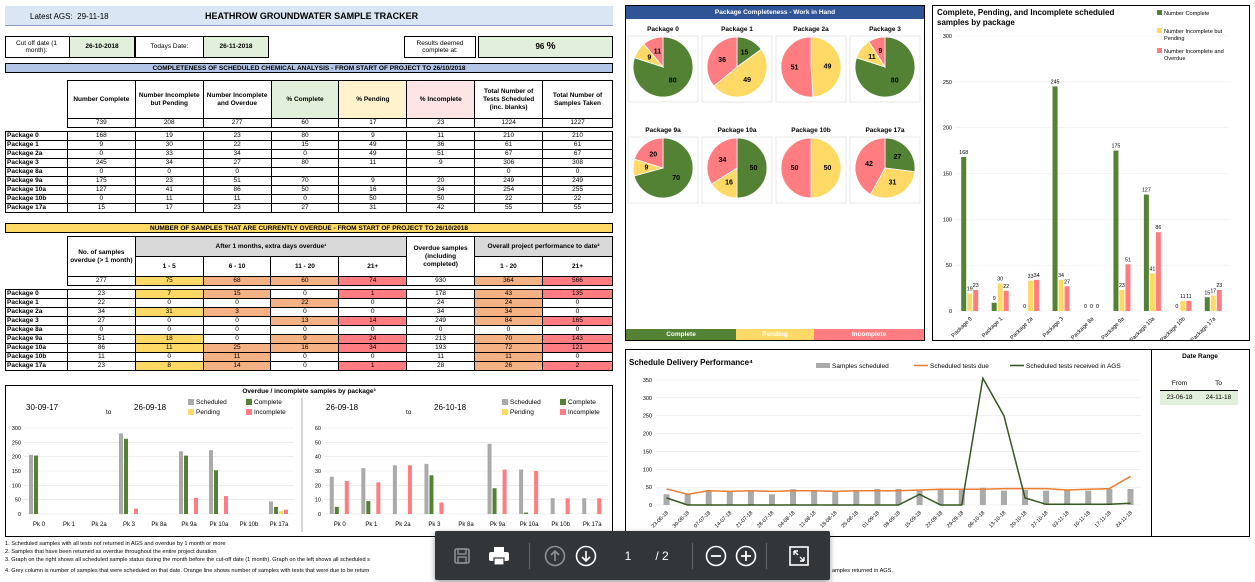 This screenshot has height=582, width=1255. I want to click on table-row: Package 1 22 0 0 22 0 24 24 0, so click(309, 303).